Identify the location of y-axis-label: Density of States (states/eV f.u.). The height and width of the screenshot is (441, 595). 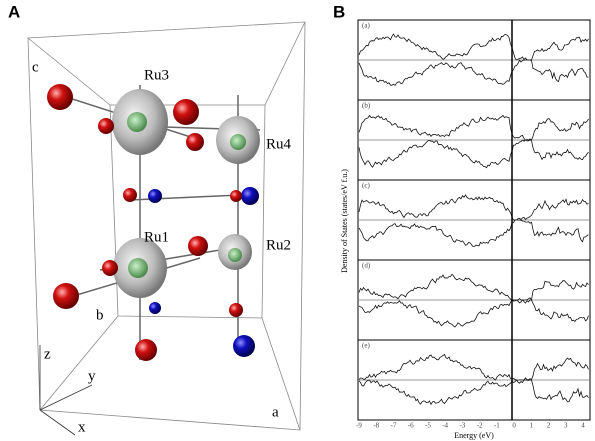
(344, 221).